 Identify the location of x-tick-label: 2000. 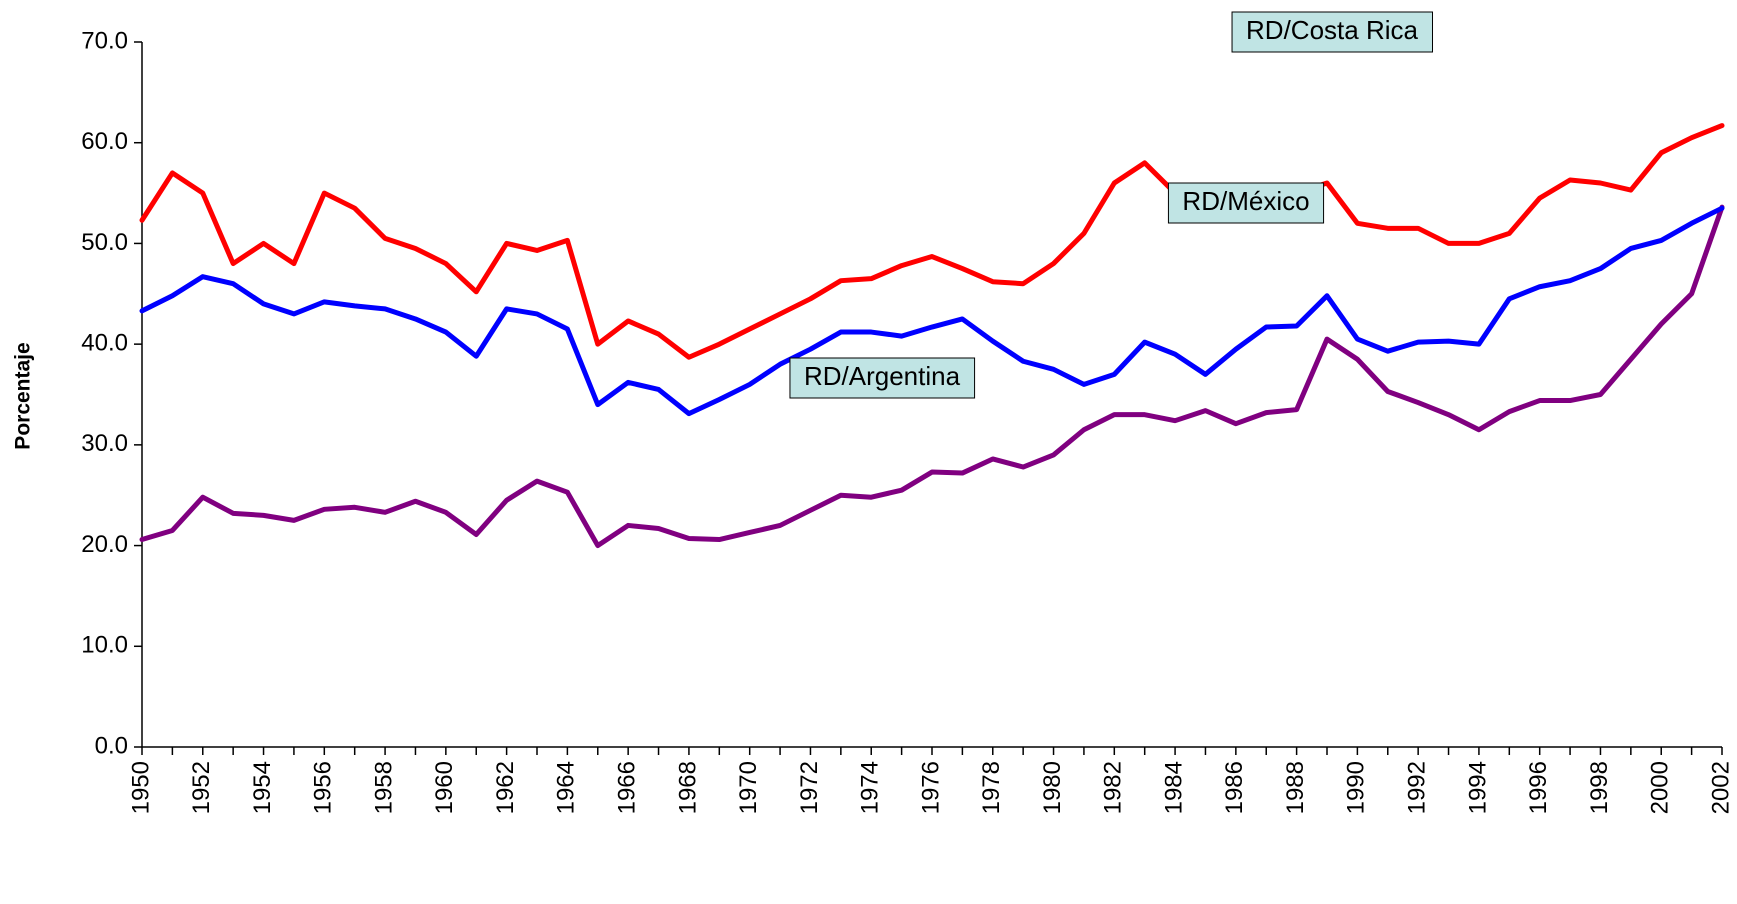
(1660, 787).